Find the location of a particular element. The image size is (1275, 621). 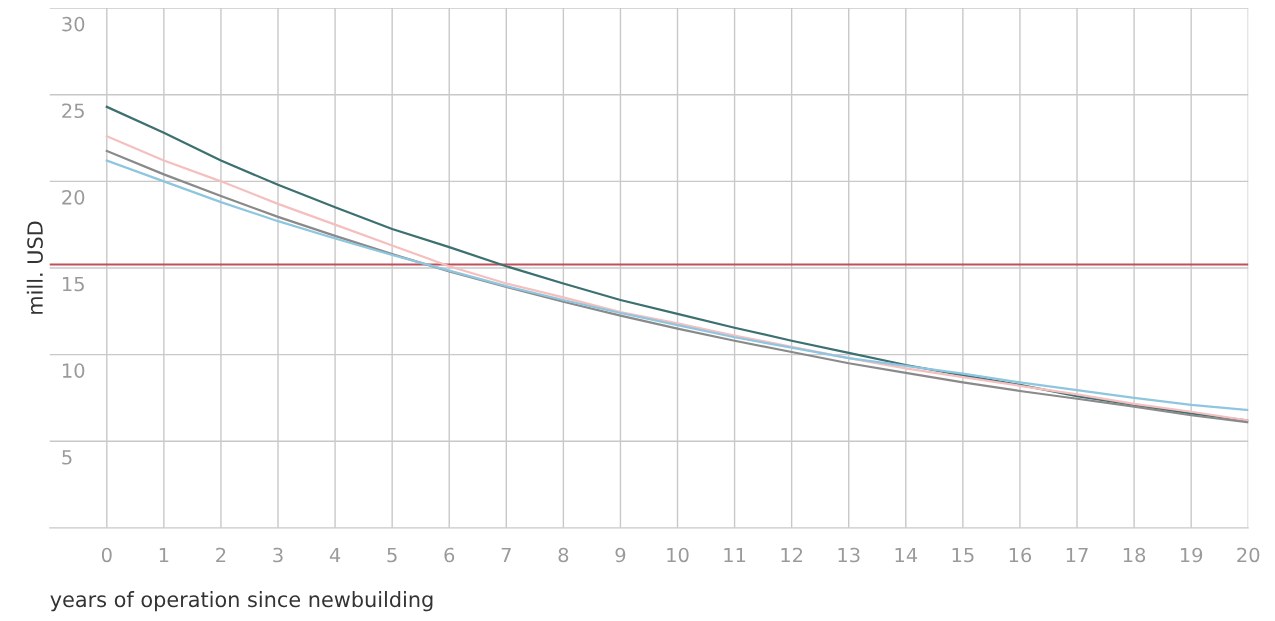

y-axis-title: mill. USD is located at coordinates (34, 267).